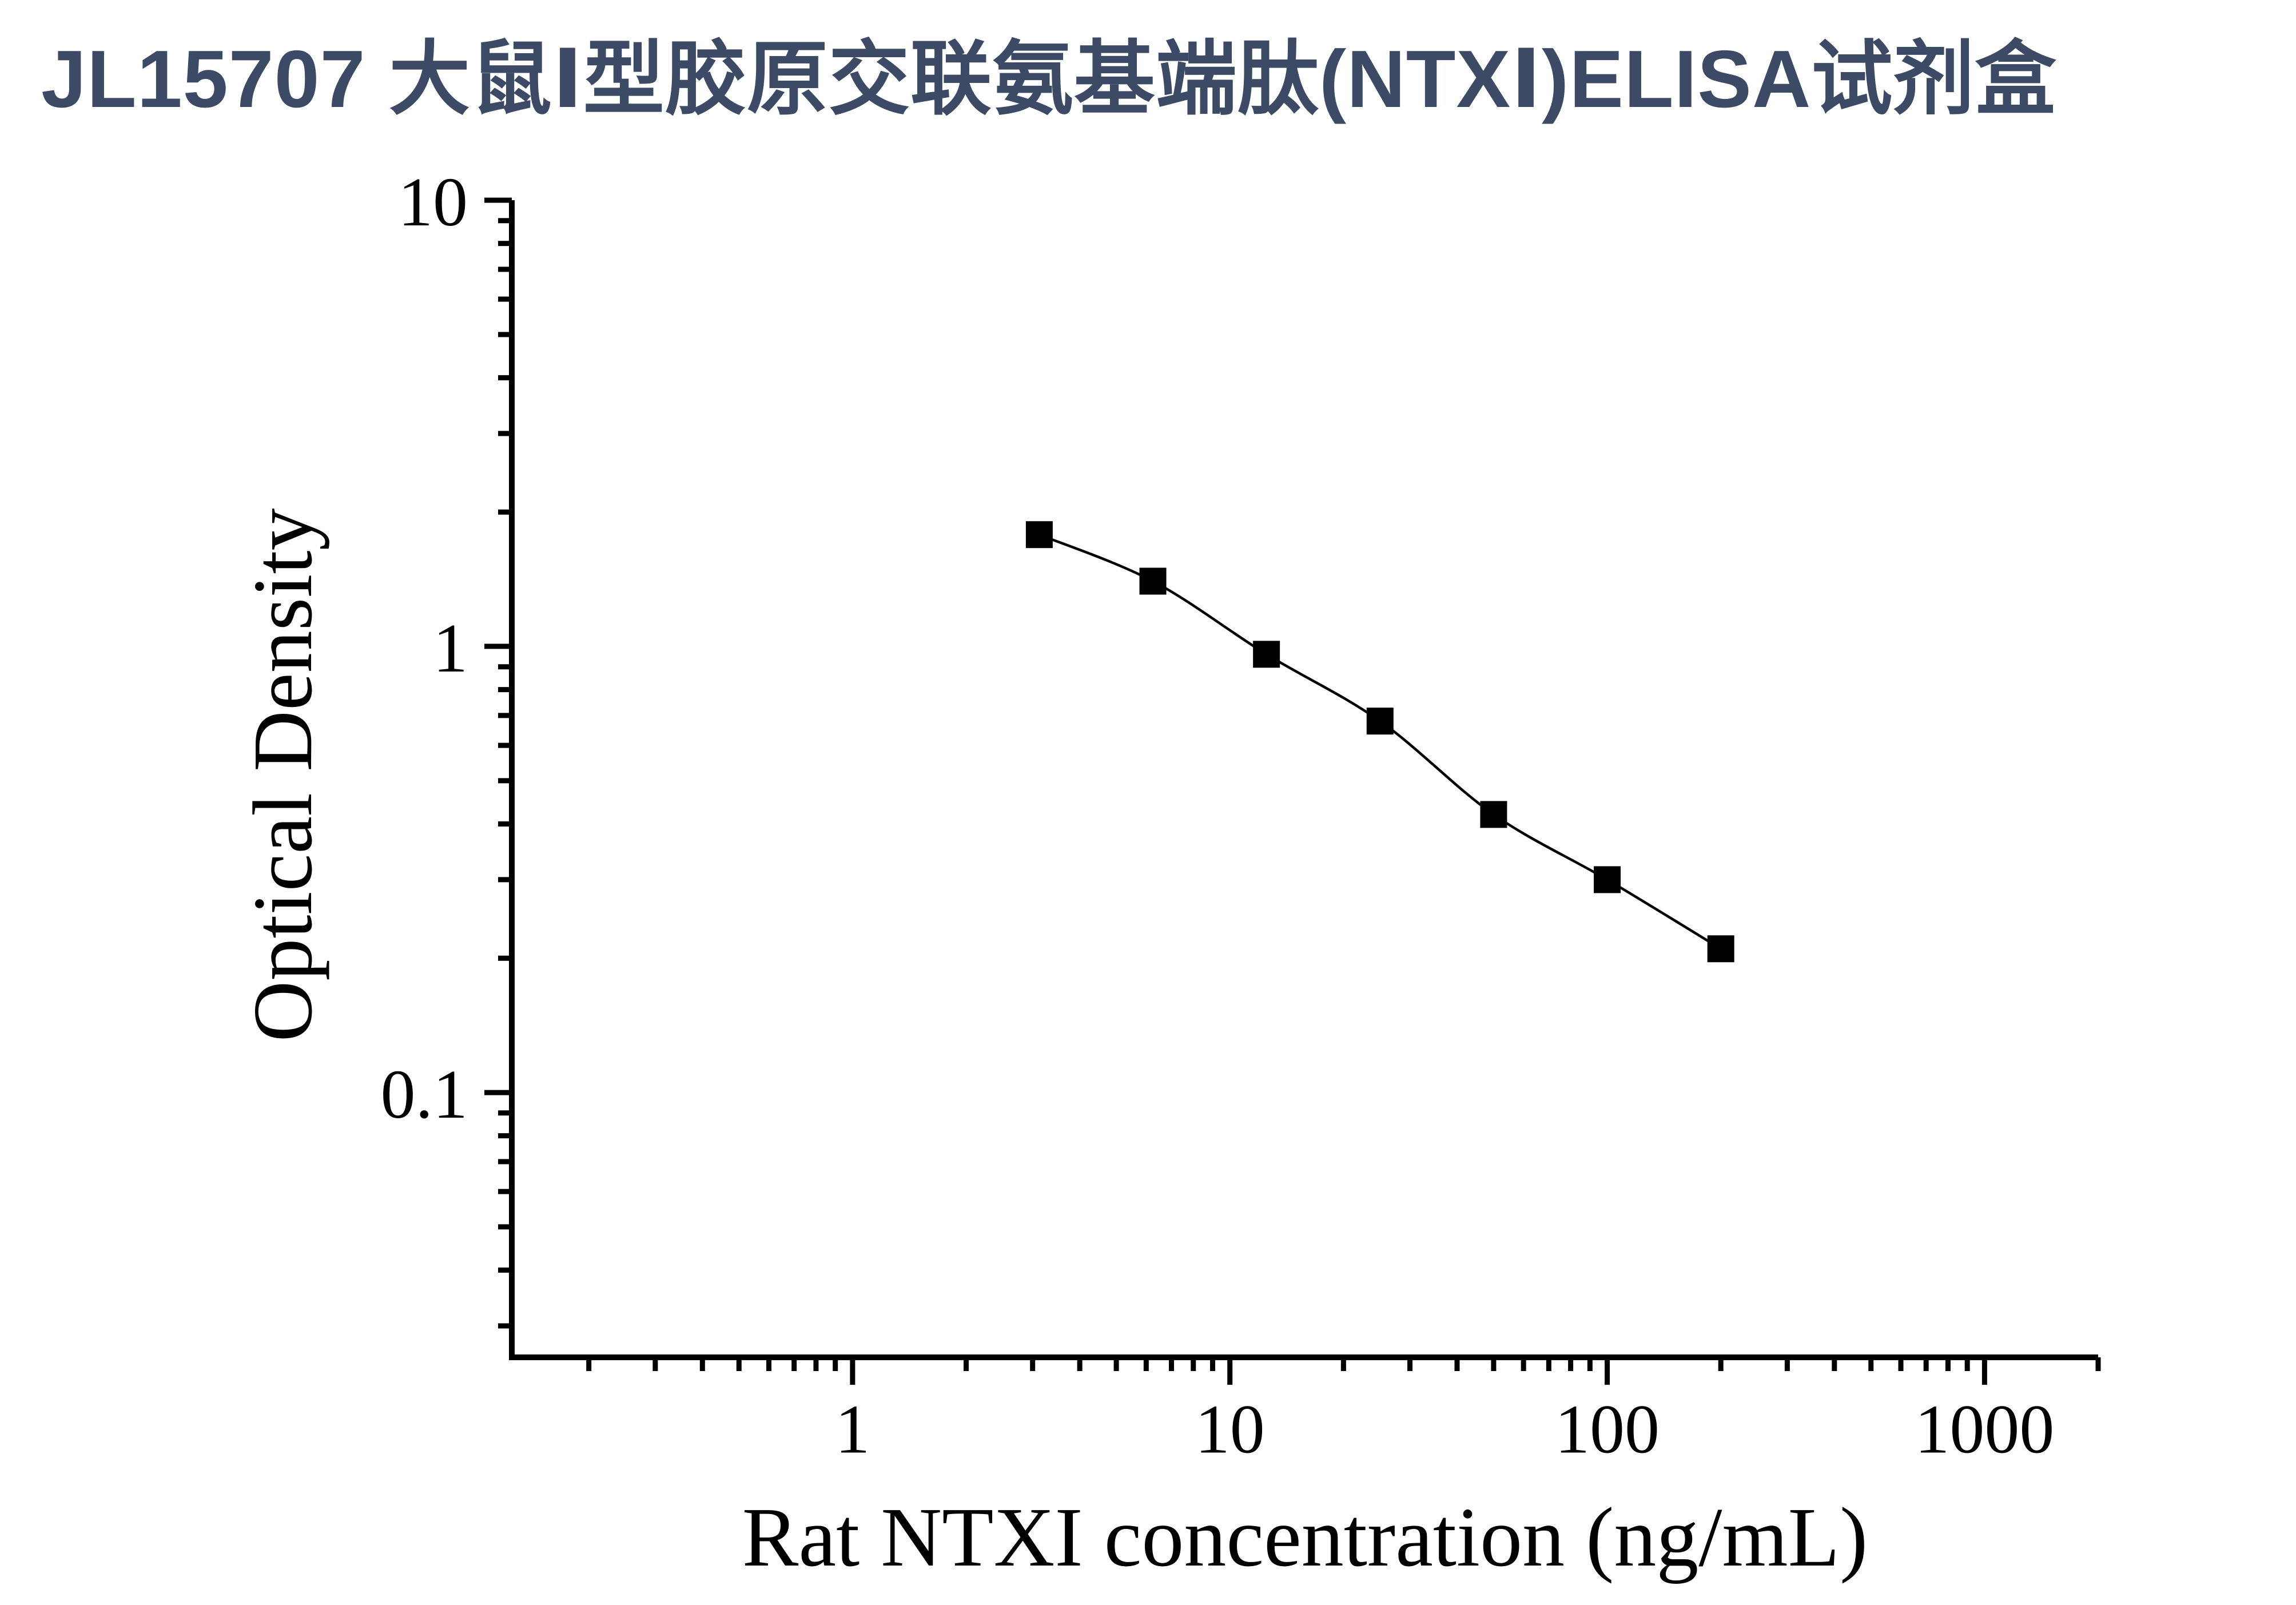 This screenshot has height=1605, width=2296. I want to click on y-tick-label: 1, so click(450, 648).